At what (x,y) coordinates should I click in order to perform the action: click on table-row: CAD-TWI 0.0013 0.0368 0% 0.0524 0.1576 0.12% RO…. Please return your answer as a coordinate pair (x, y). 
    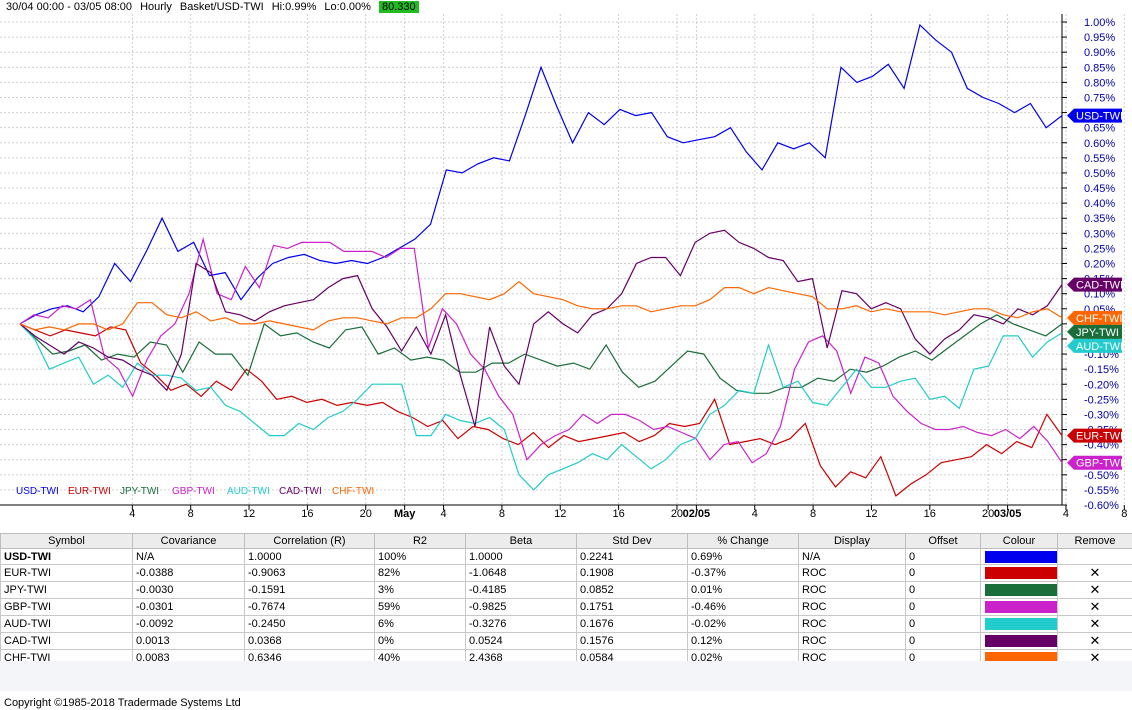
    Looking at the image, I should click on (566, 641).